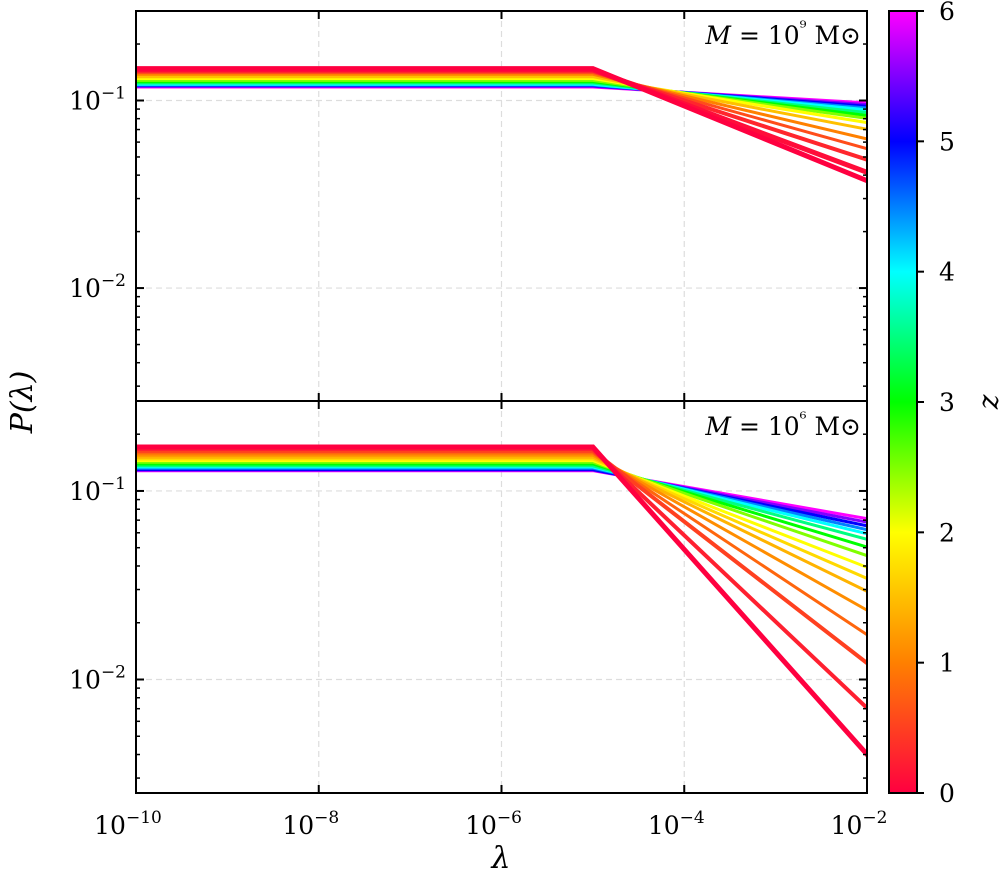 This screenshot has height=882, width=1000. What do you see at coordinates (500, 858) in the screenshot?
I see `x-axis-label: λ` at bounding box center [500, 858].